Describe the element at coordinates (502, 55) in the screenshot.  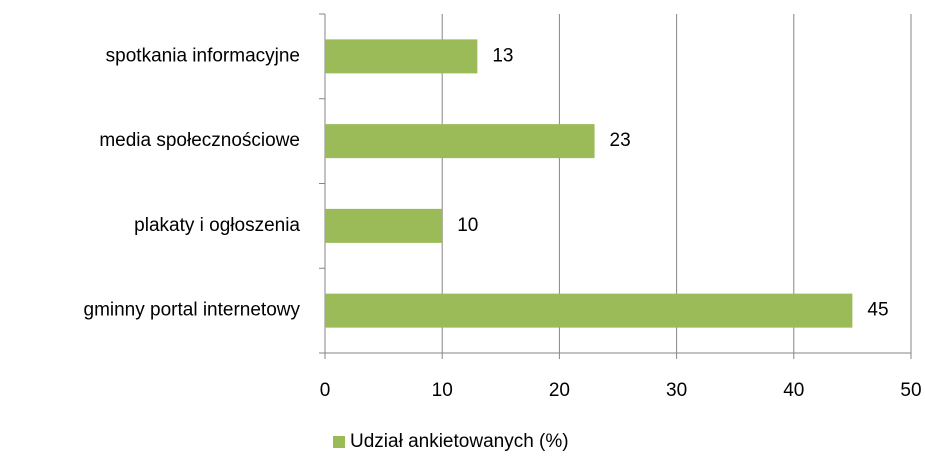
I see `data-label: 13` at that location.